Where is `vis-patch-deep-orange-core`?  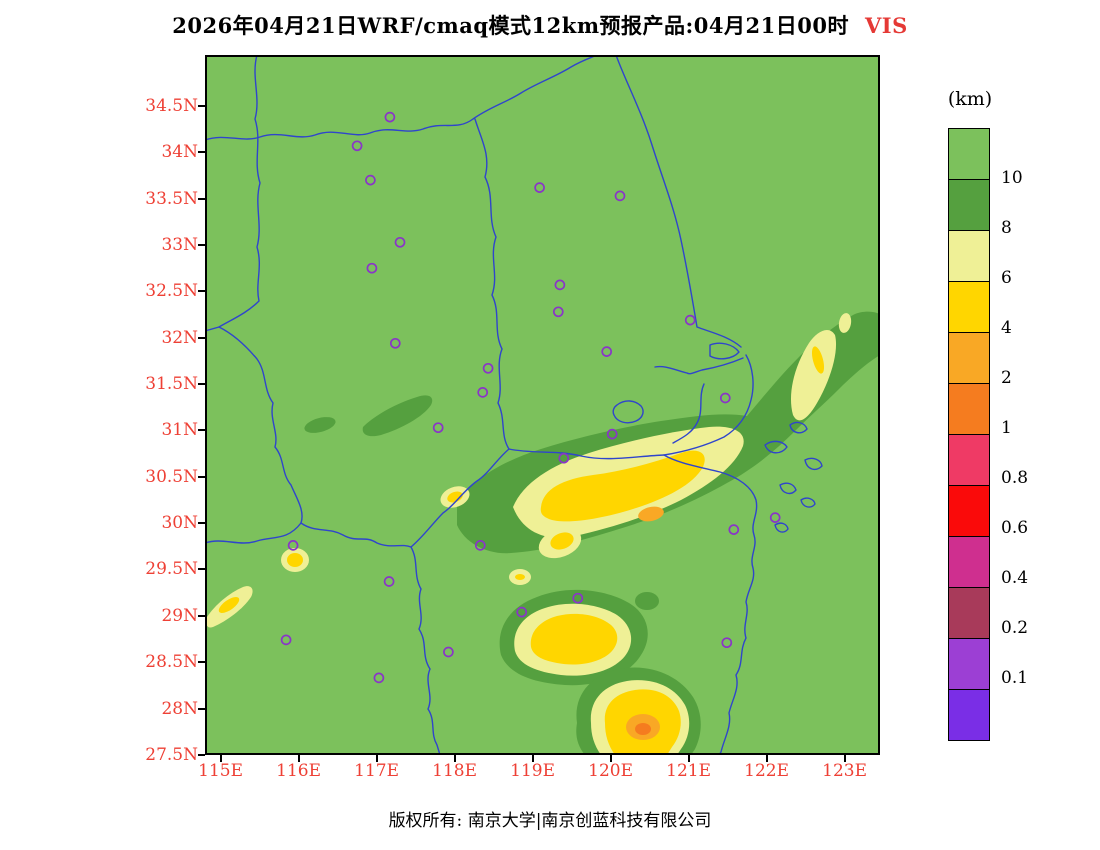 vis-patch-deep-orange-core is located at coordinates (643, 729).